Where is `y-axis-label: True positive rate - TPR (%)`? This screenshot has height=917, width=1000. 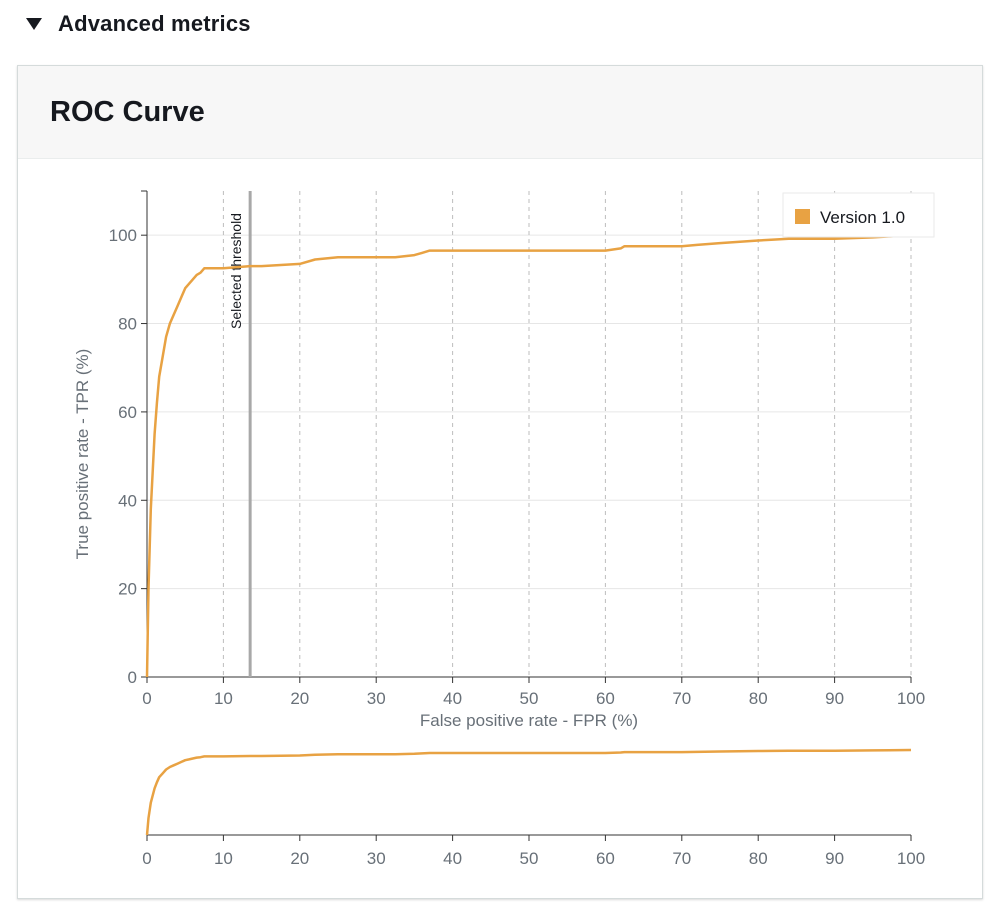
y-axis-label: True positive rate - TPR (%) is located at coordinates (82, 454).